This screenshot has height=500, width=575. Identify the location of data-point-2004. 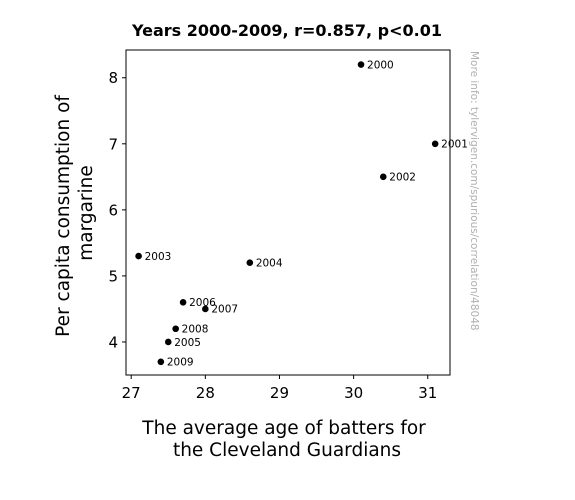
(250, 263).